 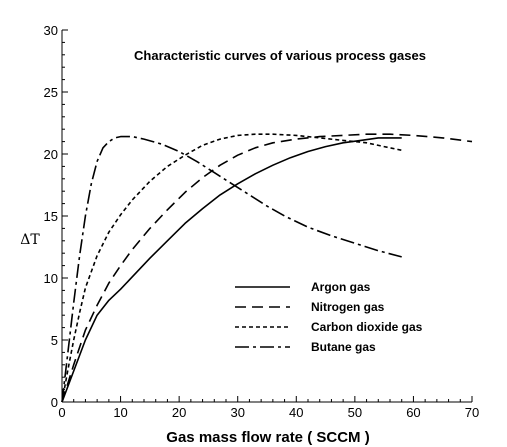 What do you see at coordinates (51, 154) in the screenshot?
I see `y-tick-label: 20` at bounding box center [51, 154].